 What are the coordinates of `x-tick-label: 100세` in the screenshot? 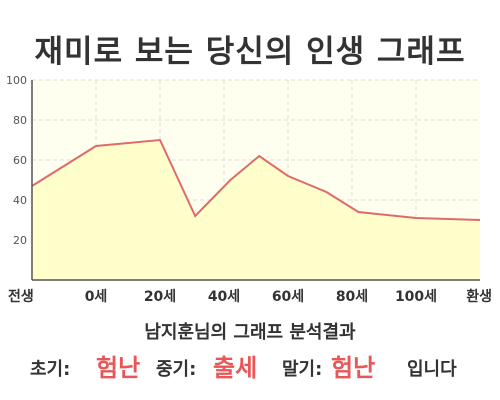 It's located at (416, 297).